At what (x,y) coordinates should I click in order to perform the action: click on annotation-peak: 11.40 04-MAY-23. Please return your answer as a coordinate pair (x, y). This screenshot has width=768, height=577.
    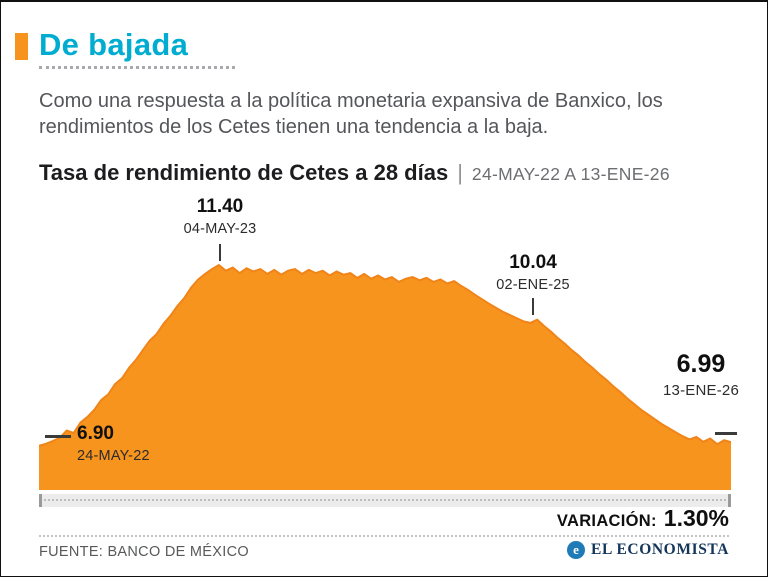
    Looking at the image, I should click on (220, 217).